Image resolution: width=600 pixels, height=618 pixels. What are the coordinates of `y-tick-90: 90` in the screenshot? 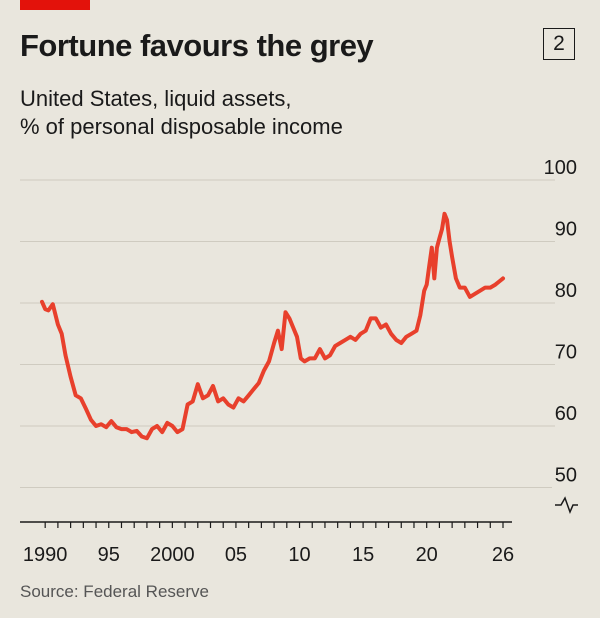 It's located at (566, 230).